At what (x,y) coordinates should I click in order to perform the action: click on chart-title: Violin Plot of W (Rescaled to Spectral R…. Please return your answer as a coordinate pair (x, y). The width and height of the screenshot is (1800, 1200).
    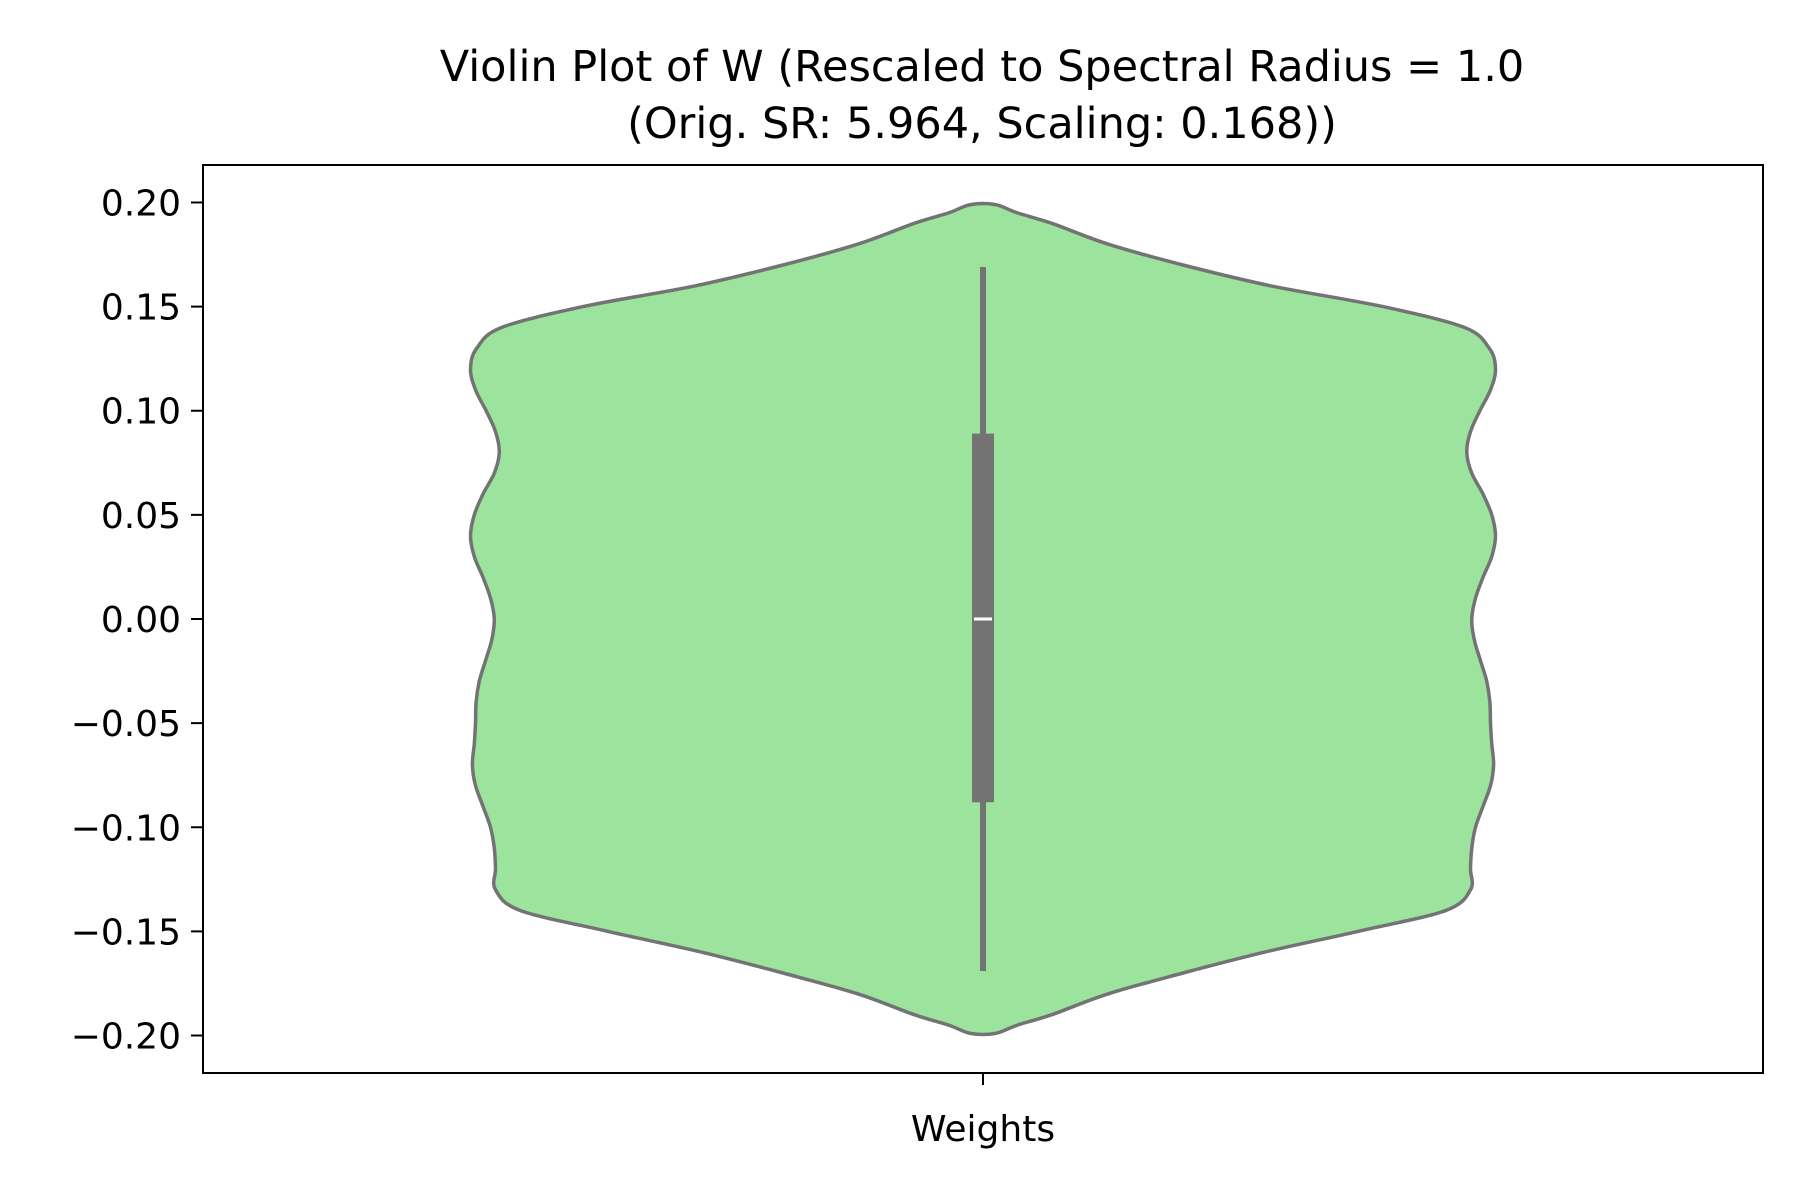
    Looking at the image, I should click on (982, 67).